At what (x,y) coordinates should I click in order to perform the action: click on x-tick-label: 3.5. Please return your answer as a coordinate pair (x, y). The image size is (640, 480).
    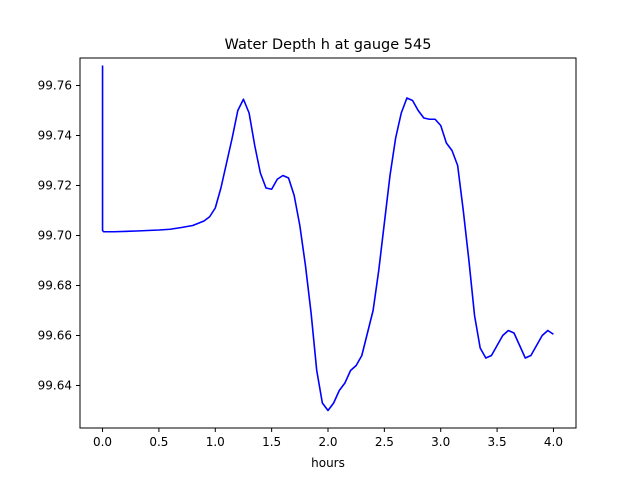
    Looking at the image, I should click on (497, 442).